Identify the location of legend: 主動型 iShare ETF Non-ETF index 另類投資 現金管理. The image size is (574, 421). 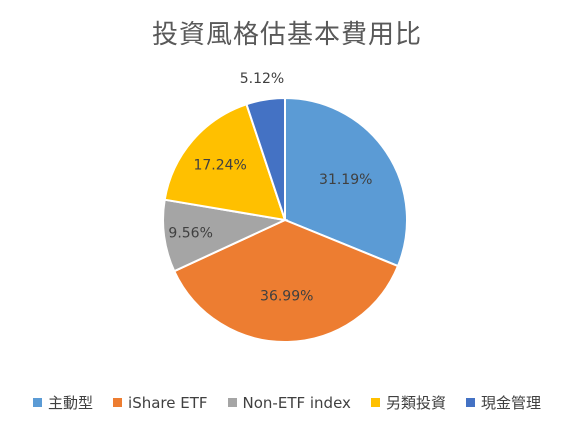
(287, 402).